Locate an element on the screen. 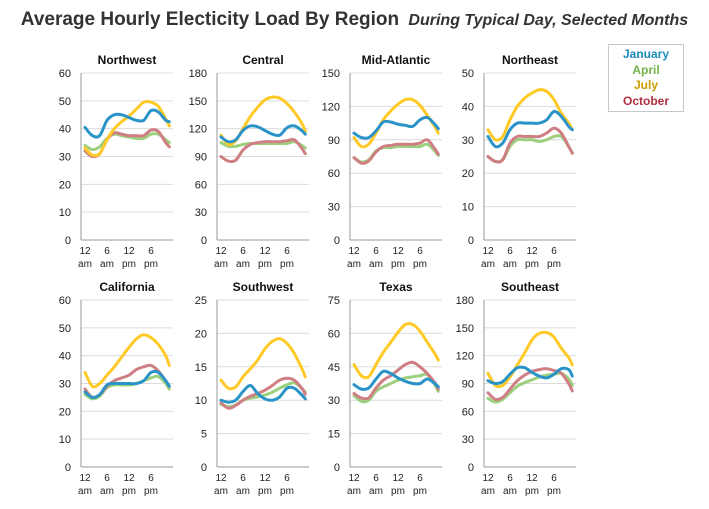 The height and width of the screenshot is (509, 709). y-tick-label-southwest-25: 25 is located at coordinates (201, 301).